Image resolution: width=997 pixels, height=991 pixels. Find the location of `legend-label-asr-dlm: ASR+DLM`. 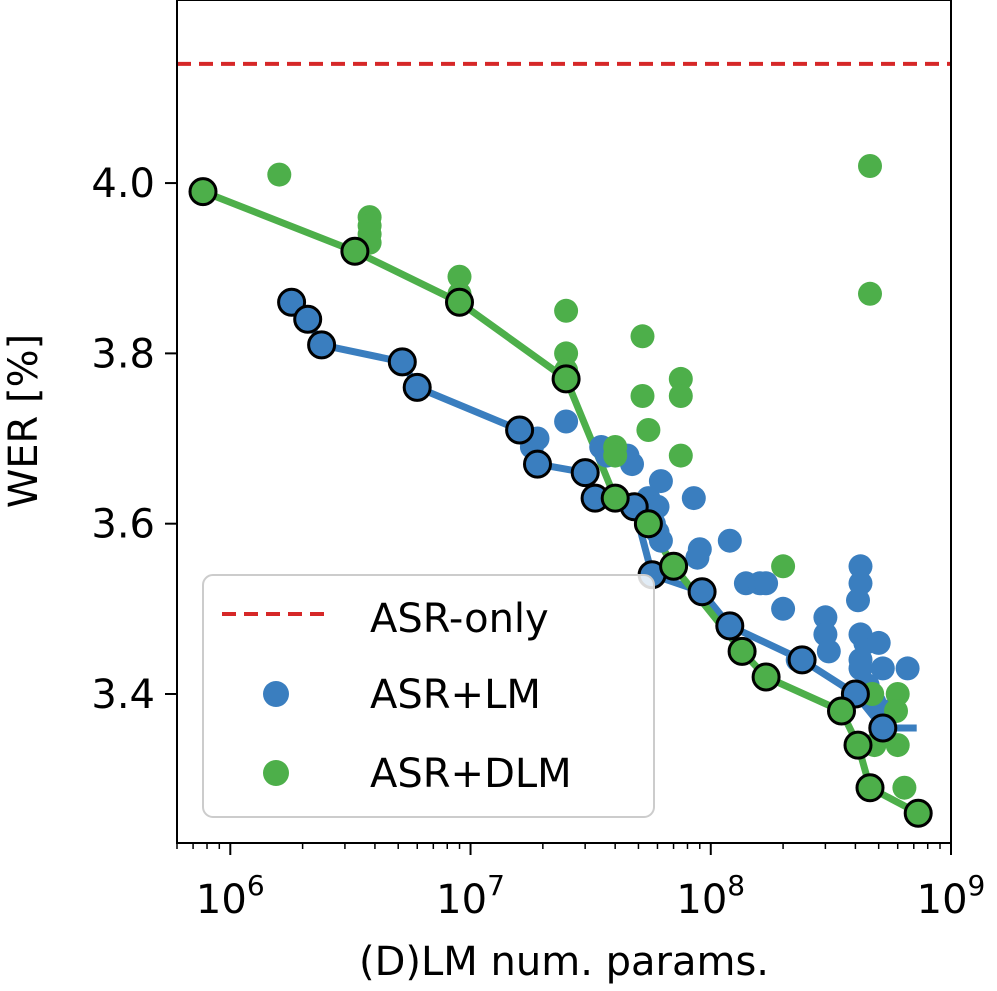

legend-label-asr-dlm: ASR+DLM is located at coordinates (471, 774).